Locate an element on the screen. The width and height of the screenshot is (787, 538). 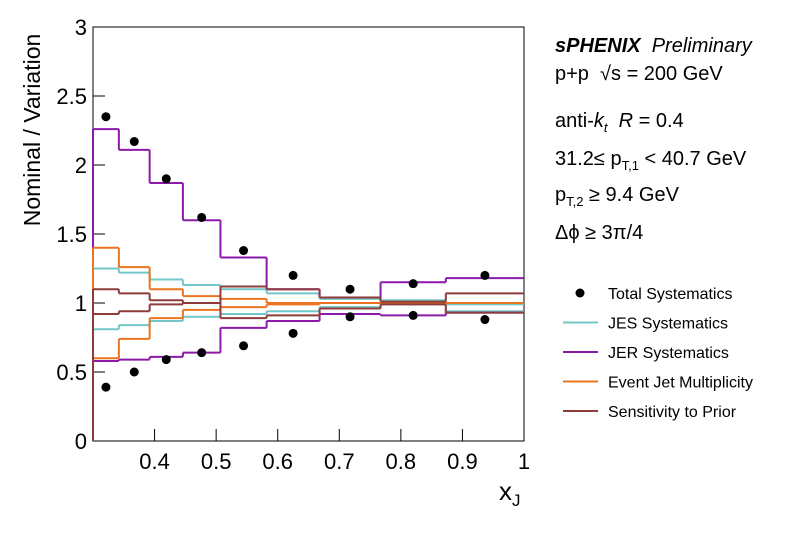
annotation: pT,2 ≥ 9.4 GeV is located at coordinates (617, 196).